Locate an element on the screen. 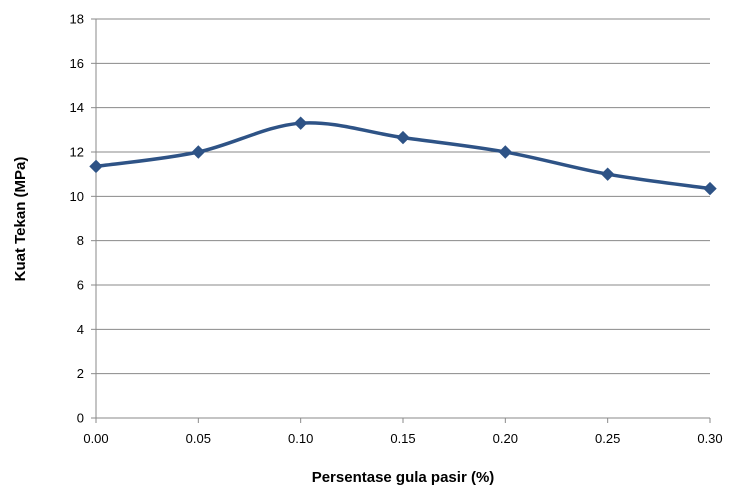 The height and width of the screenshot is (494, 730). y-tick-label: 18 is located at coordinates (77, 19).